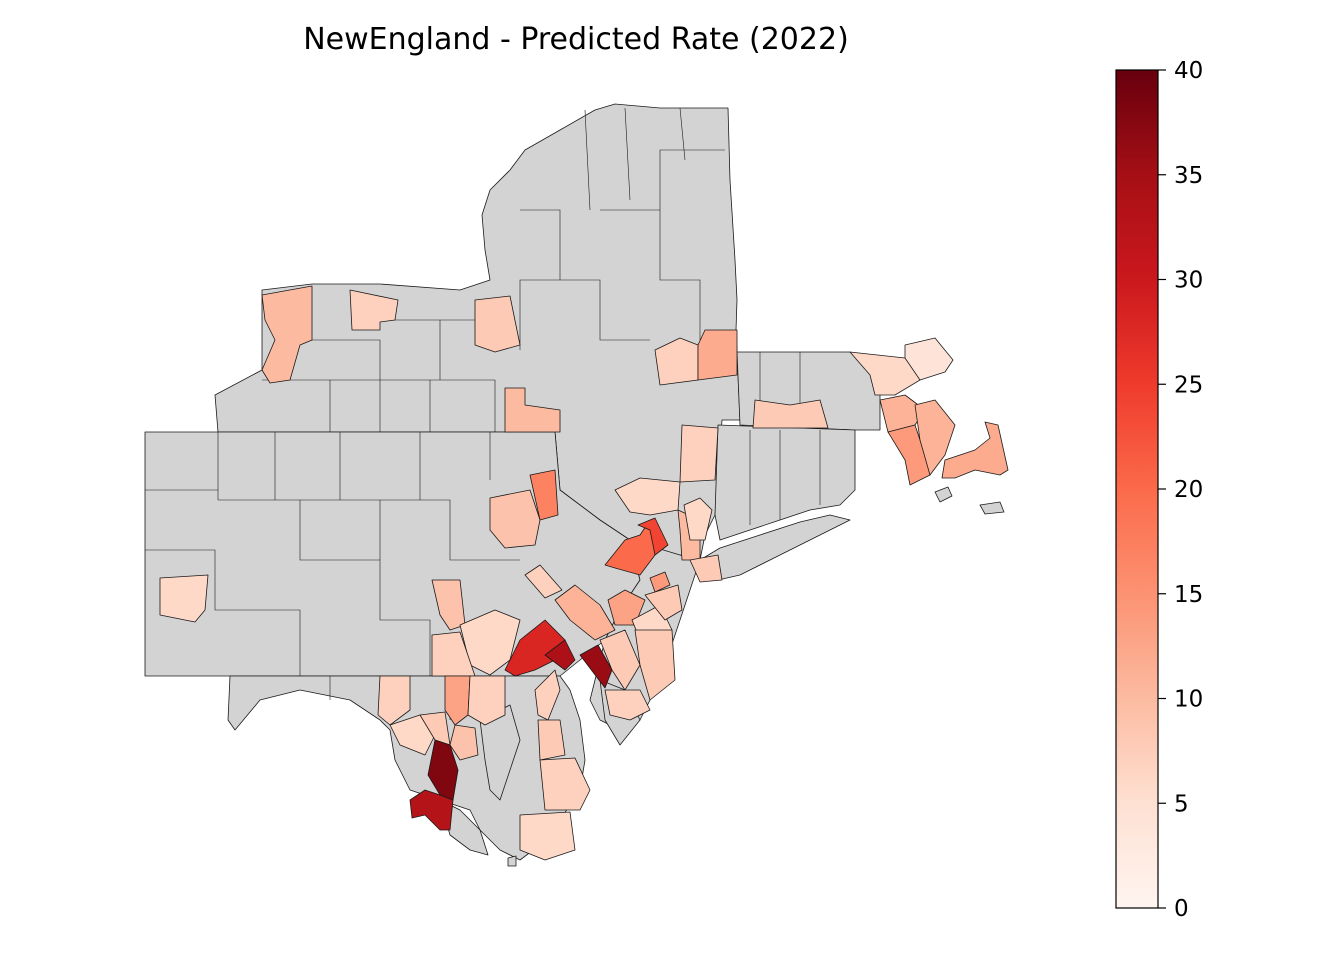  I want to click on map-title: NewEngland - Predicted Rate (2022), so click(576, 39).